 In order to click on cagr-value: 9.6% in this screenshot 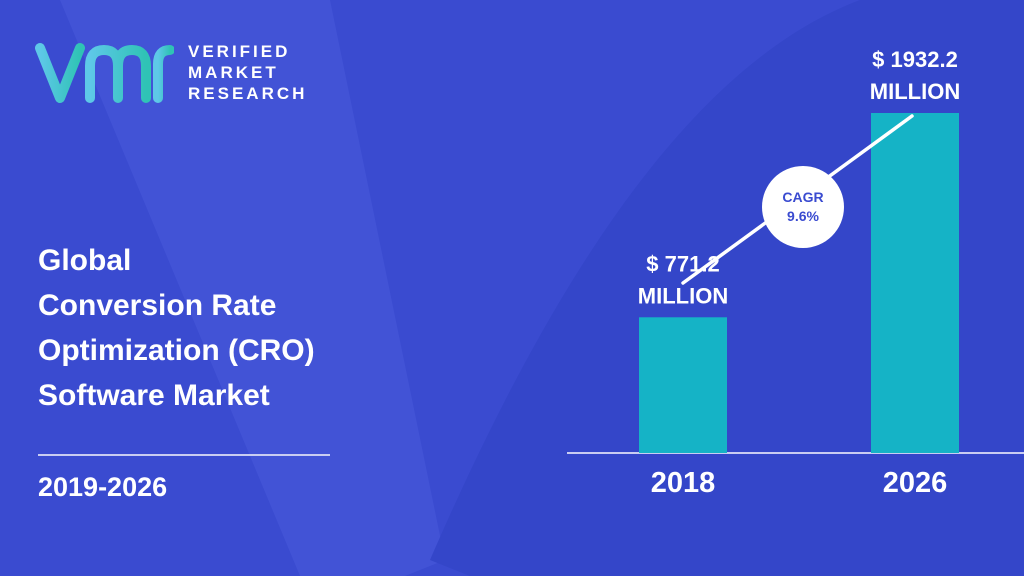, I will do `click(803, 216)`.